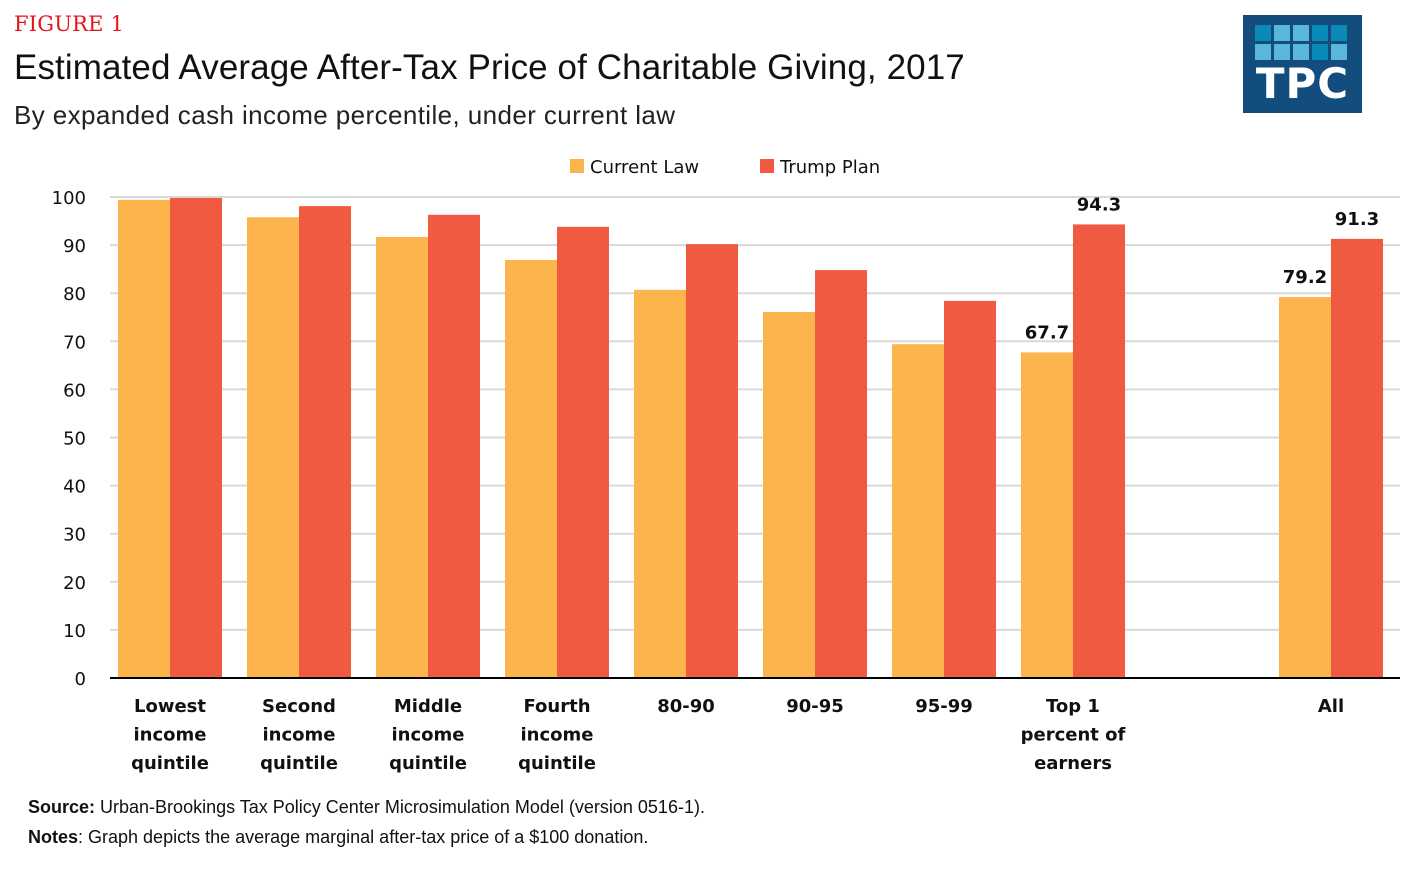 This screenshot has width=1428, height=883. I want to click on logo-tile-grid, so click(1301, 42).